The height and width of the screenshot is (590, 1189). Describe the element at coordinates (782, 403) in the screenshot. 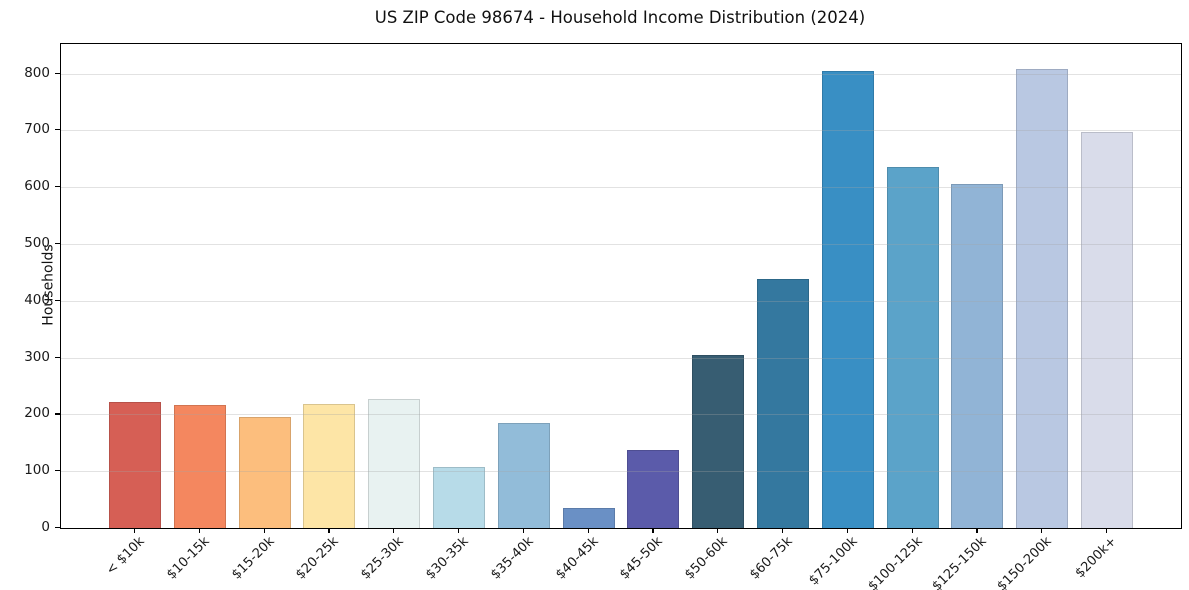

I see `bar-$60-75k` at that location.